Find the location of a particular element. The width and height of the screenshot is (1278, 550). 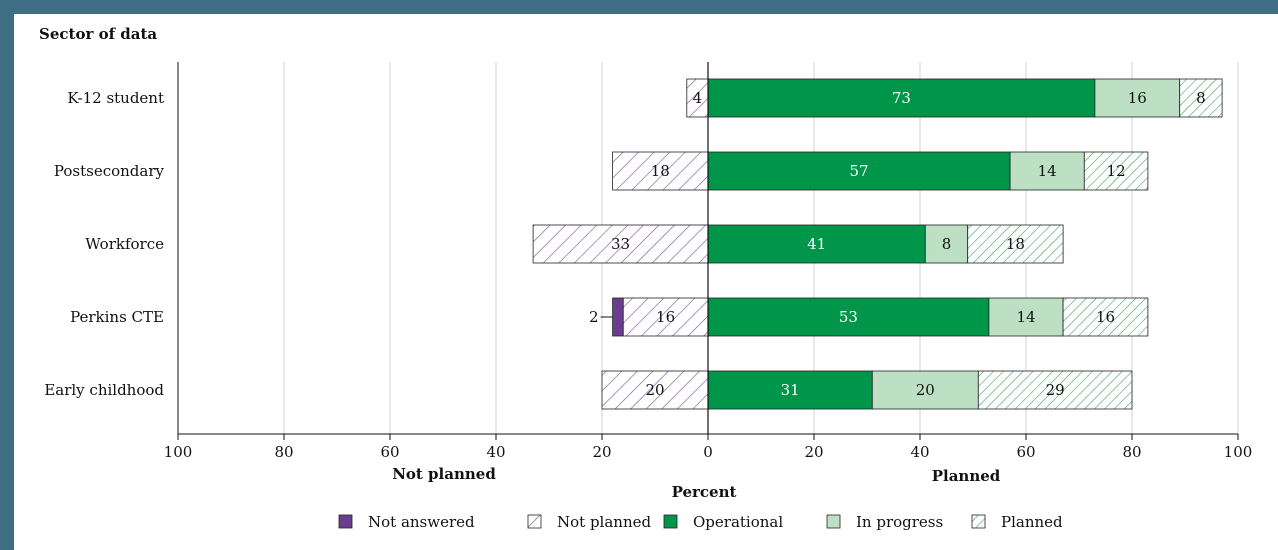

bar-workforce-operational is located at coordinates (816, 244).